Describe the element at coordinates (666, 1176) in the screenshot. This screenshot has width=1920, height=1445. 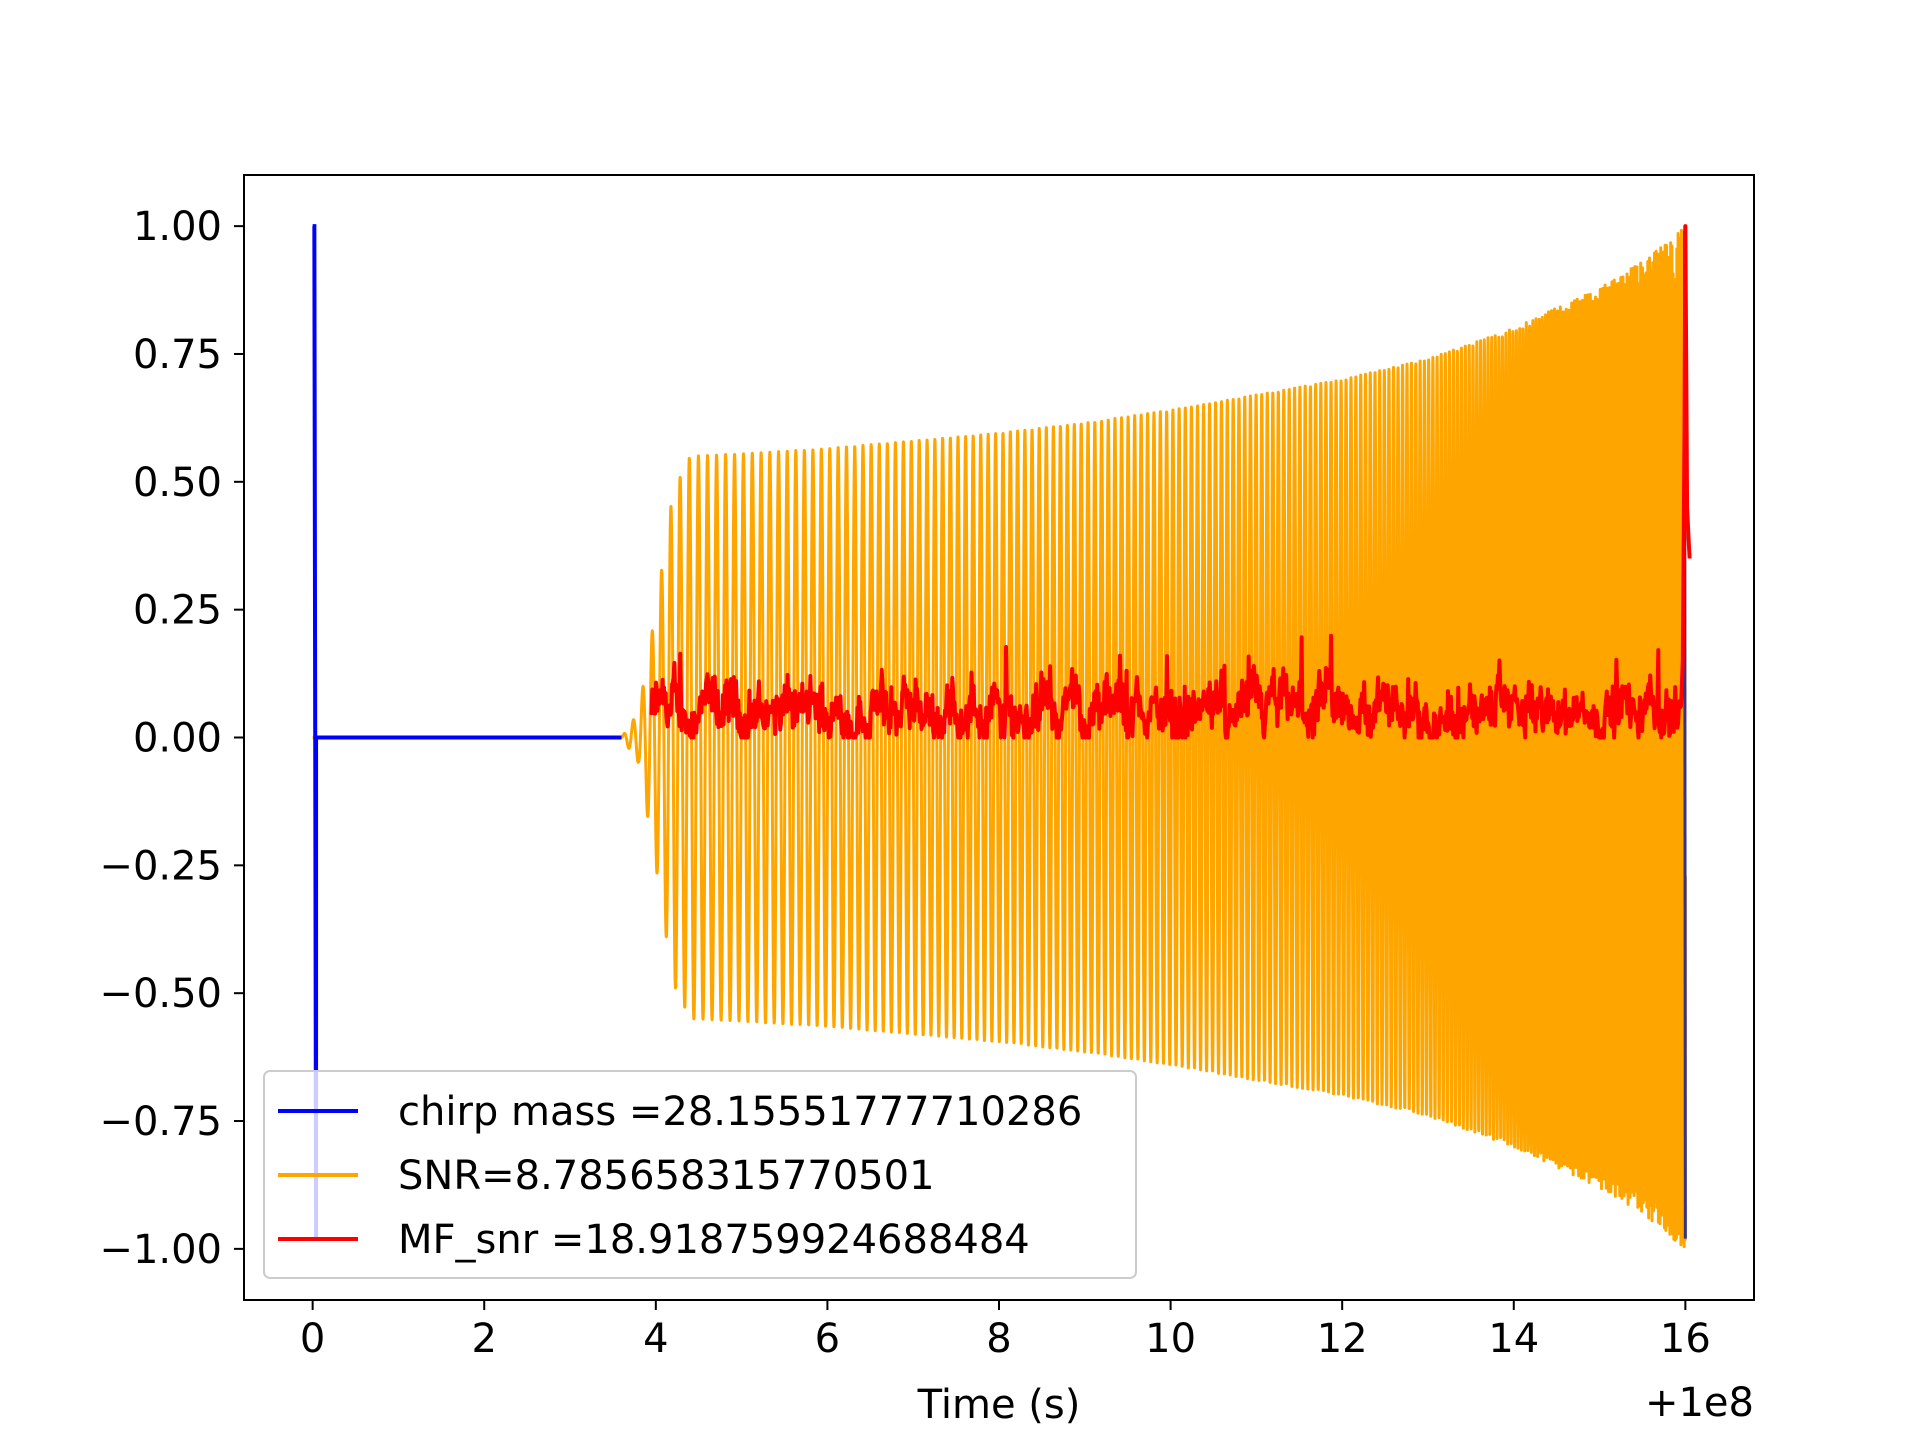
I see `legend-entry-label: SNR=8.785658315770501` at that location.